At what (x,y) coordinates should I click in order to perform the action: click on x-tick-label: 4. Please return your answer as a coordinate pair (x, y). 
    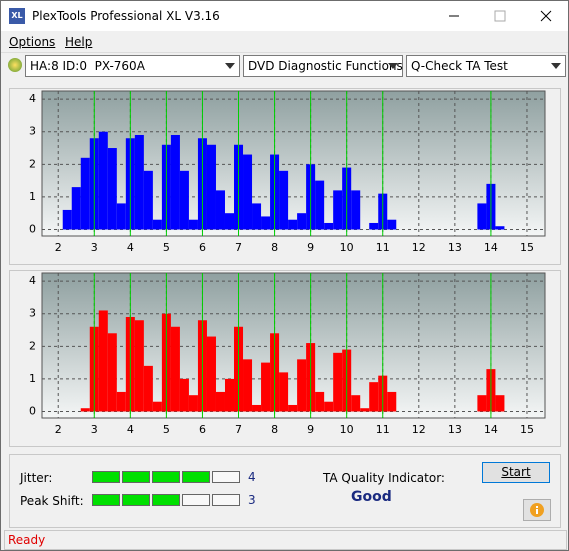
    Looking at the image, I should click on (130, 429).